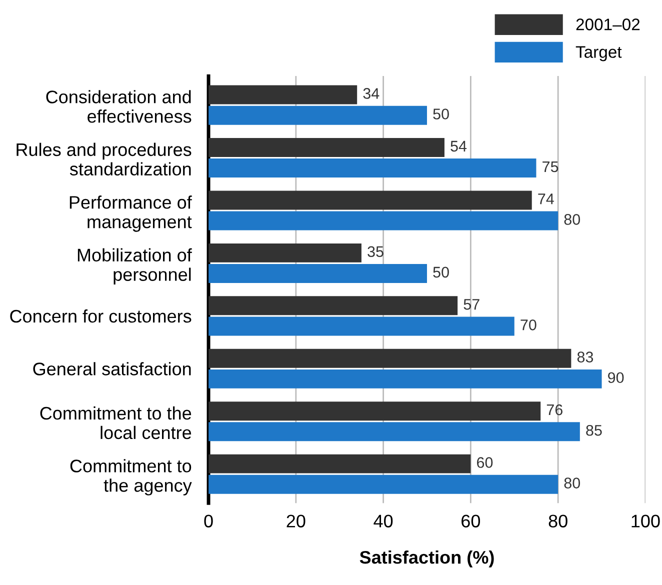 Image resolution: width=662 pixels, height=585 pixels. I want to click on x-tick-label: 0, so click(208, 521).